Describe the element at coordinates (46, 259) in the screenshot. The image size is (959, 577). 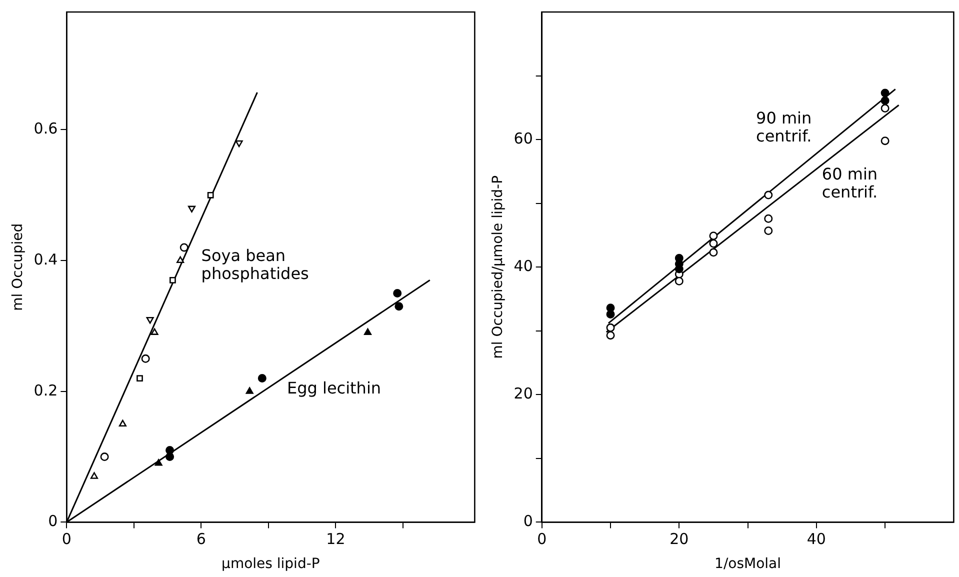
I see `y-tick-label: 0.4` at that location.